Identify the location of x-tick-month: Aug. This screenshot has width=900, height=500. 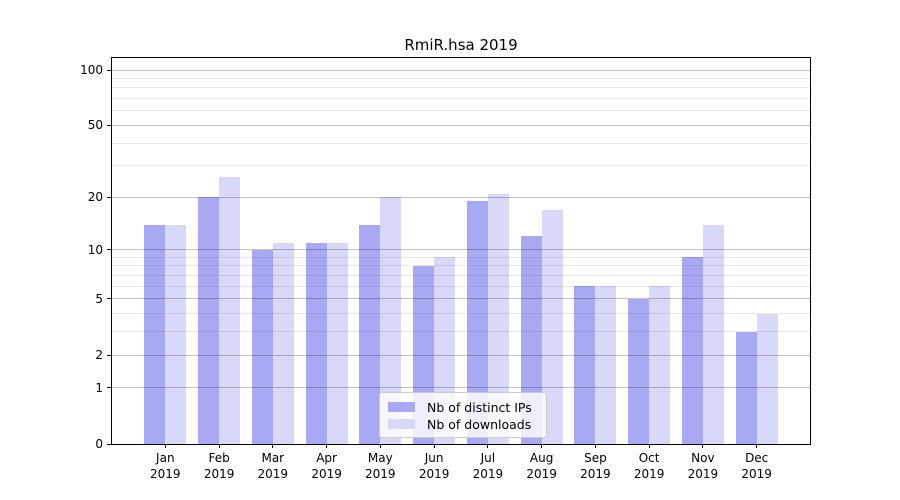
(541, 458).